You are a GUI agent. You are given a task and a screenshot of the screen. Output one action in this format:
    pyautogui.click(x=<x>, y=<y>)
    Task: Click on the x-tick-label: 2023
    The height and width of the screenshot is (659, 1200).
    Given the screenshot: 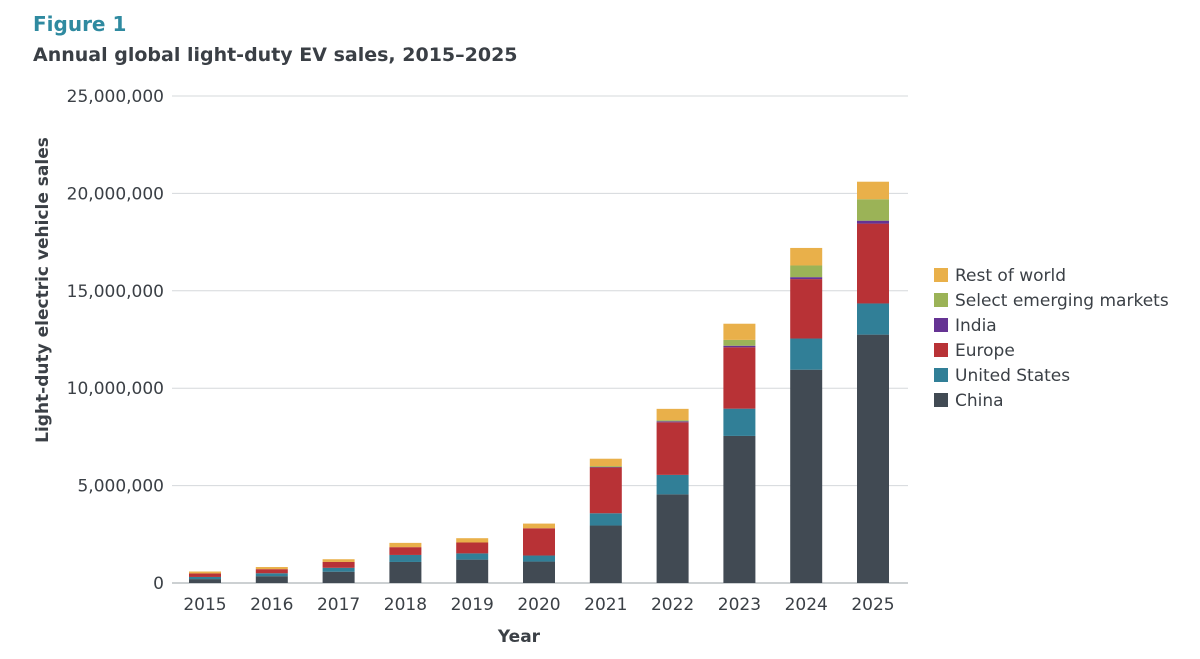 What is the action you would take?
    pyautogui.click(x=739, y=605)
    